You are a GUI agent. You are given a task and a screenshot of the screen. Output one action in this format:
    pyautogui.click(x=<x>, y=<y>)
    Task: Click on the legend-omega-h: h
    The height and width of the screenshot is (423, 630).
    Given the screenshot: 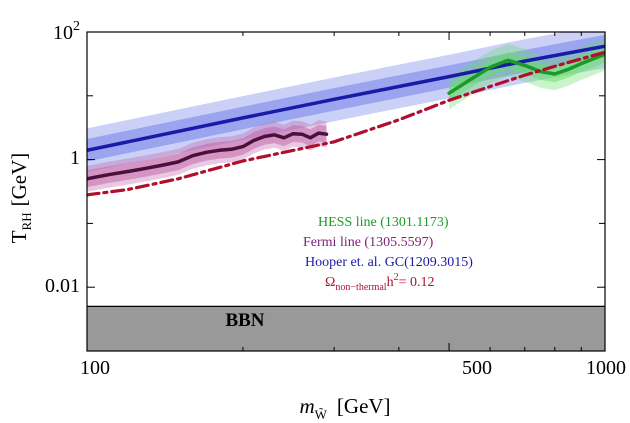 What is the action you would take?
    pyautogui.click(x=390, y=282)
    